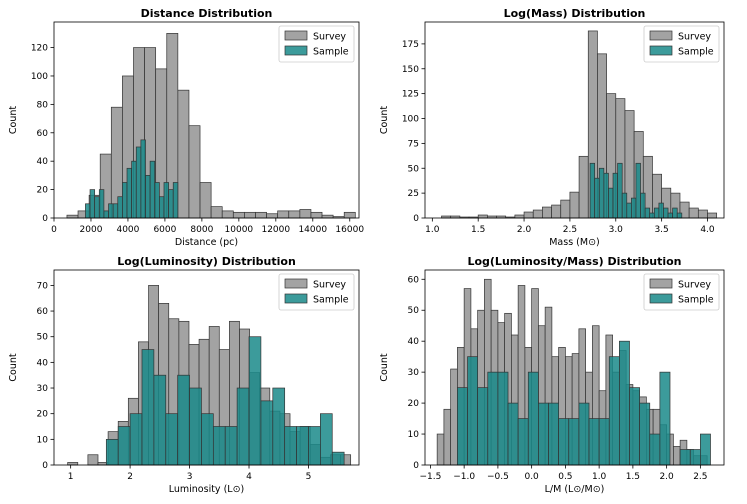  I want to click on lm-ratio-survey-bar, so click(447, 437).